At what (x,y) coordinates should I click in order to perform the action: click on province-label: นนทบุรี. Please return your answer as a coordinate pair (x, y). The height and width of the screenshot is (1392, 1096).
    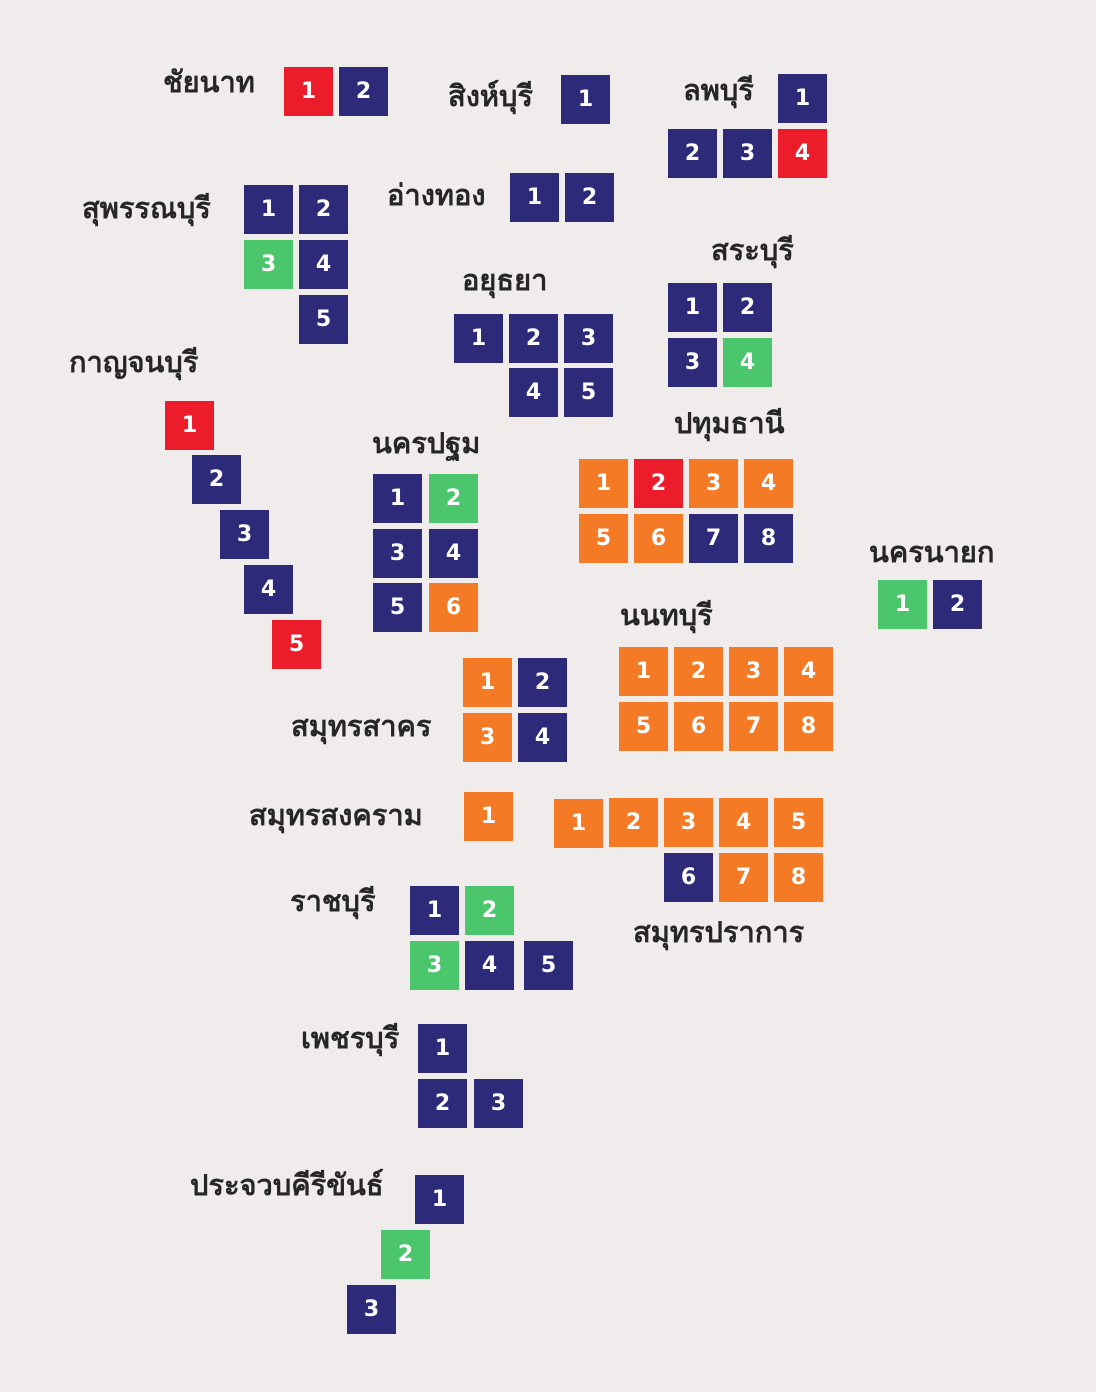
    Looking at the image, I should click on (666, 615).